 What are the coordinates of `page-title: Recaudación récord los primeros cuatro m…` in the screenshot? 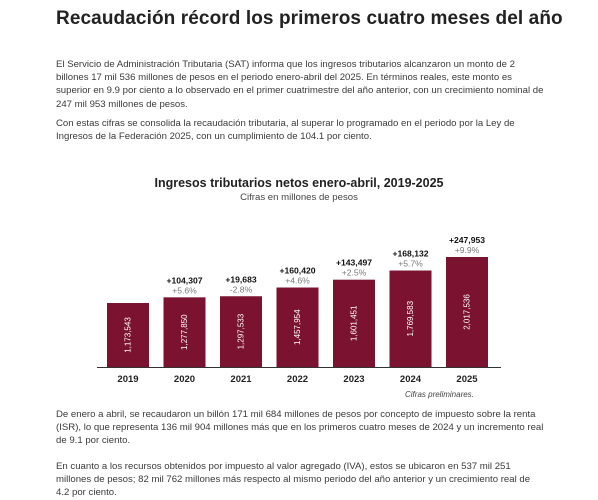 It's located at (309, 18).